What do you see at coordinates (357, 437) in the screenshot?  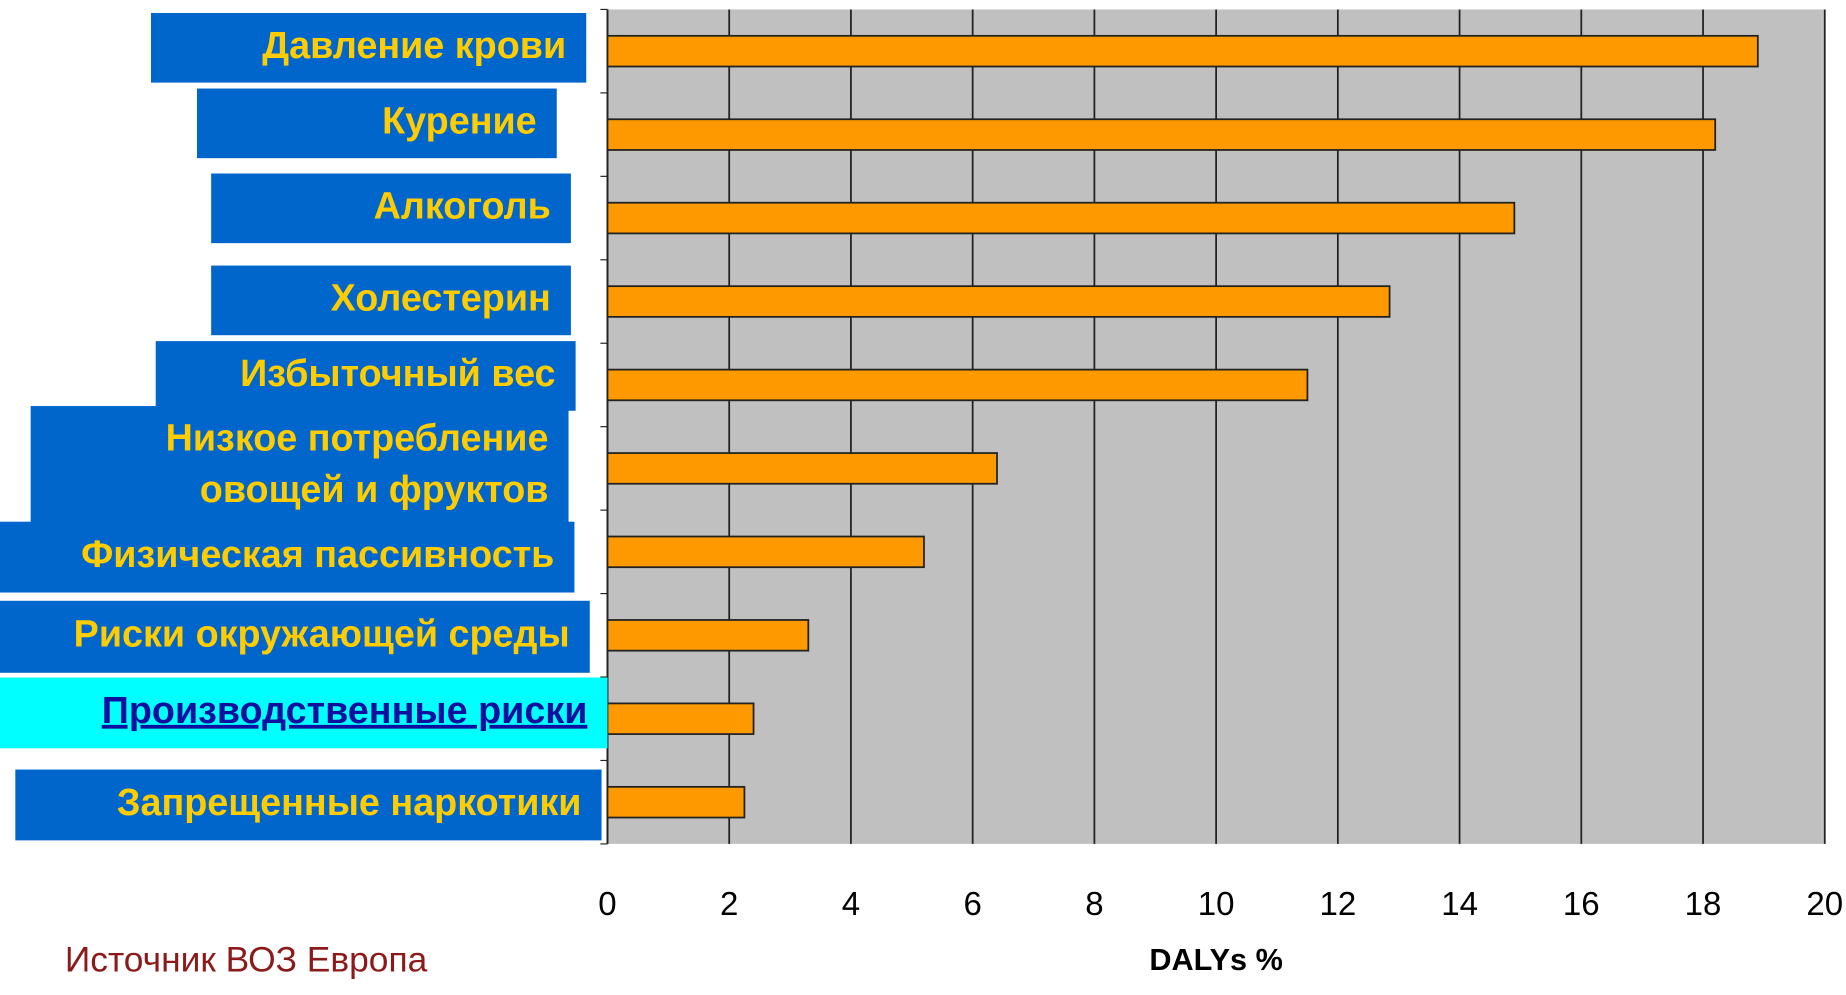 I see `label-line: Низкое потребление` at bounding box center [357, 437].